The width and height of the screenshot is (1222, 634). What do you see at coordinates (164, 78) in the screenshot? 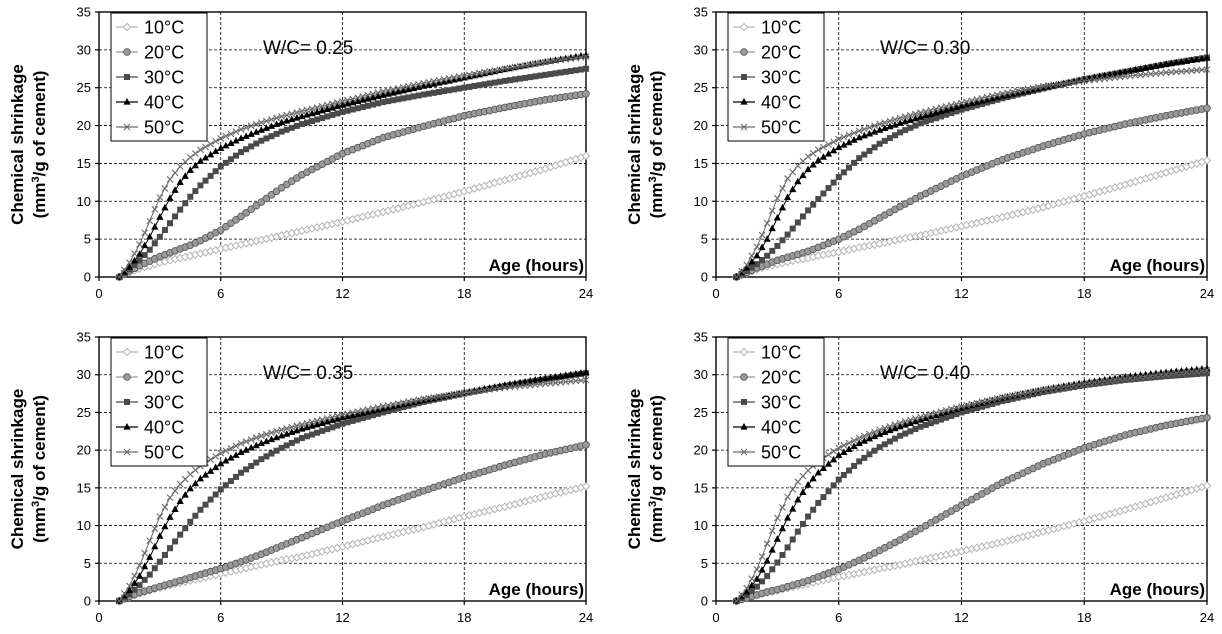
I see `legend-label-30C: 30°C` at bounding box center [164, 78].